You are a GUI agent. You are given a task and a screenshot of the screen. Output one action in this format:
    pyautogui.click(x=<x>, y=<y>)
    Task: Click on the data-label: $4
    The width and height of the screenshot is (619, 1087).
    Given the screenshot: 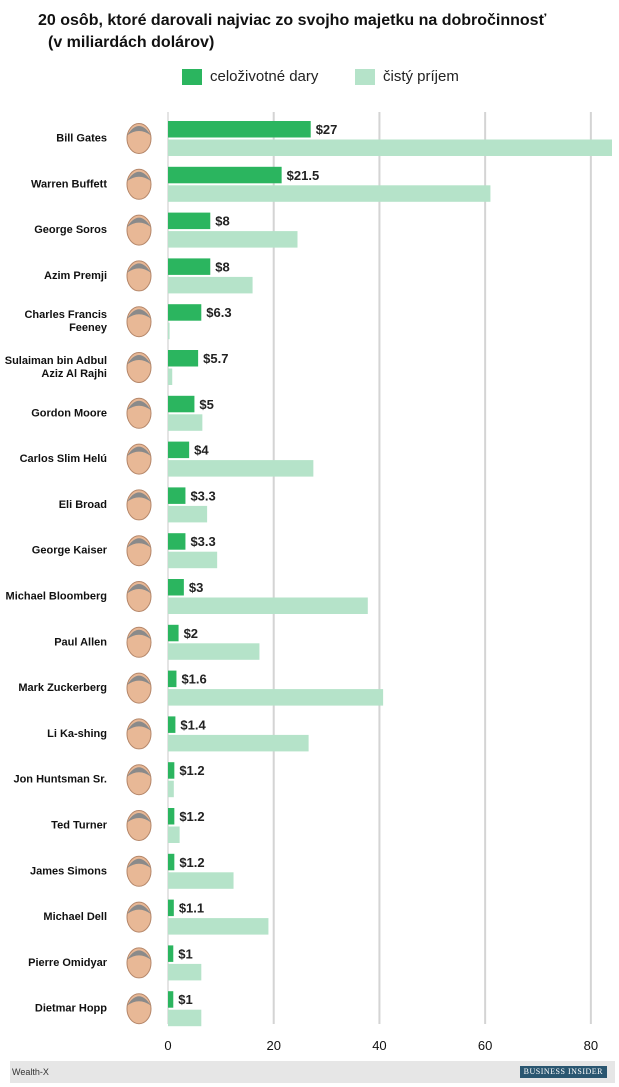 What is the action you would take?
    pyautogui.click(x=201, y=450)
    